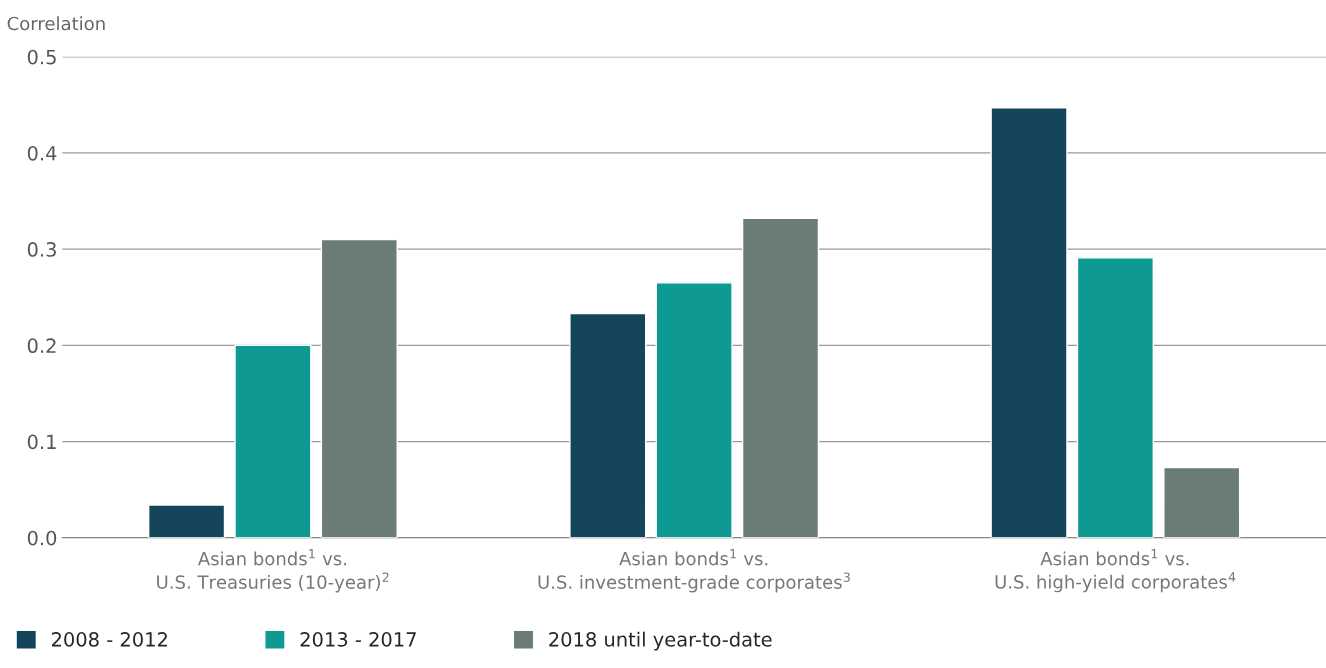  I want to click on legend-label: 2008 - 2012, so click(109, 639).